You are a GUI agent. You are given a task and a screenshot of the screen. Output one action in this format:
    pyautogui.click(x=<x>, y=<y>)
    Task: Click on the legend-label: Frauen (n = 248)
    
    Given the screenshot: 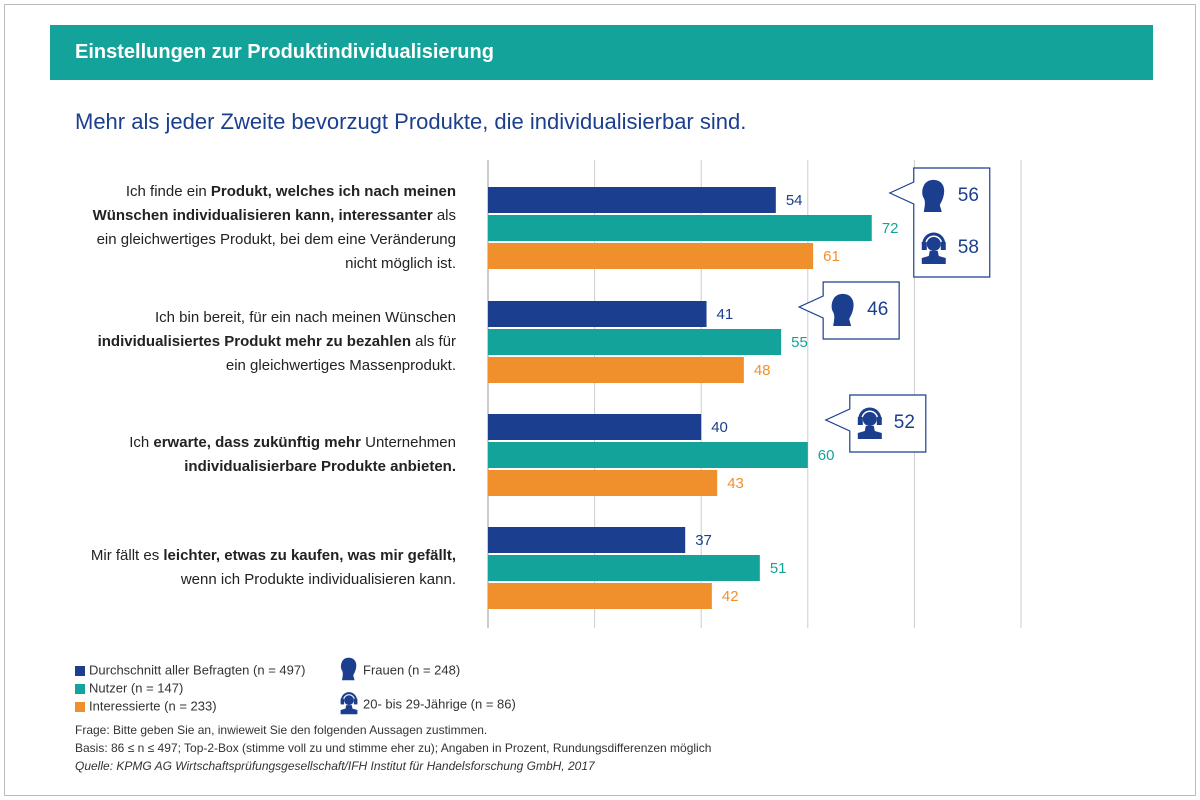 What is the action you would take?
    pyautogui.click(x=411, y=669)
    